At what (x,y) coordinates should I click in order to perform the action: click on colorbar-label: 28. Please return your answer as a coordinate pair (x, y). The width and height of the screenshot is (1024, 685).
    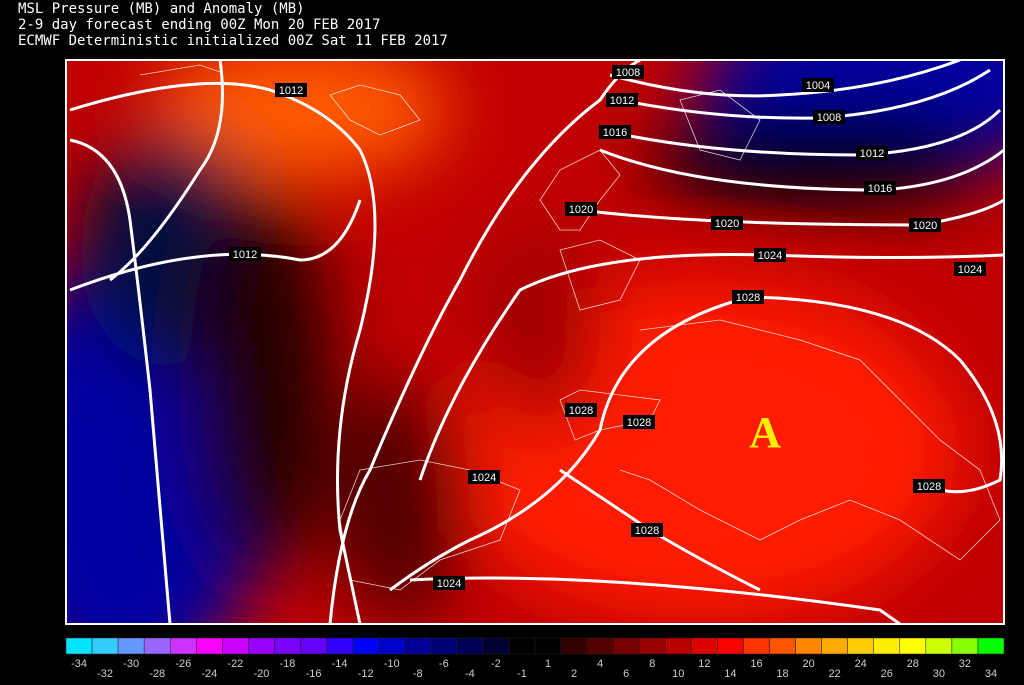
    Looking at the image, I should click on (913, 664).